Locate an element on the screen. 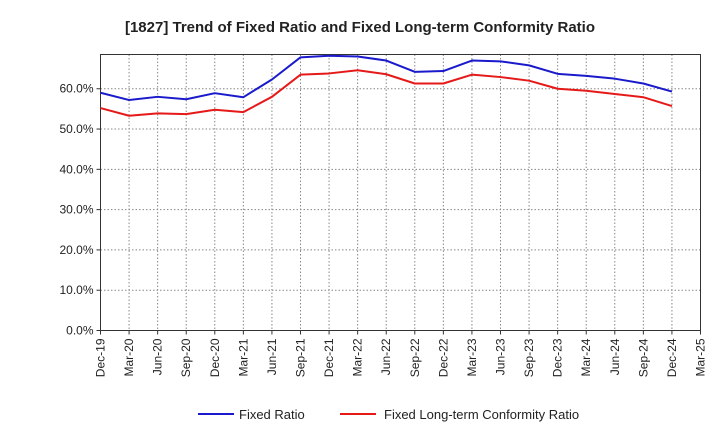 The height and width of the screenshot is (440, 720). x-tick-label: Jun-22 is located at coordinates (386, 356).